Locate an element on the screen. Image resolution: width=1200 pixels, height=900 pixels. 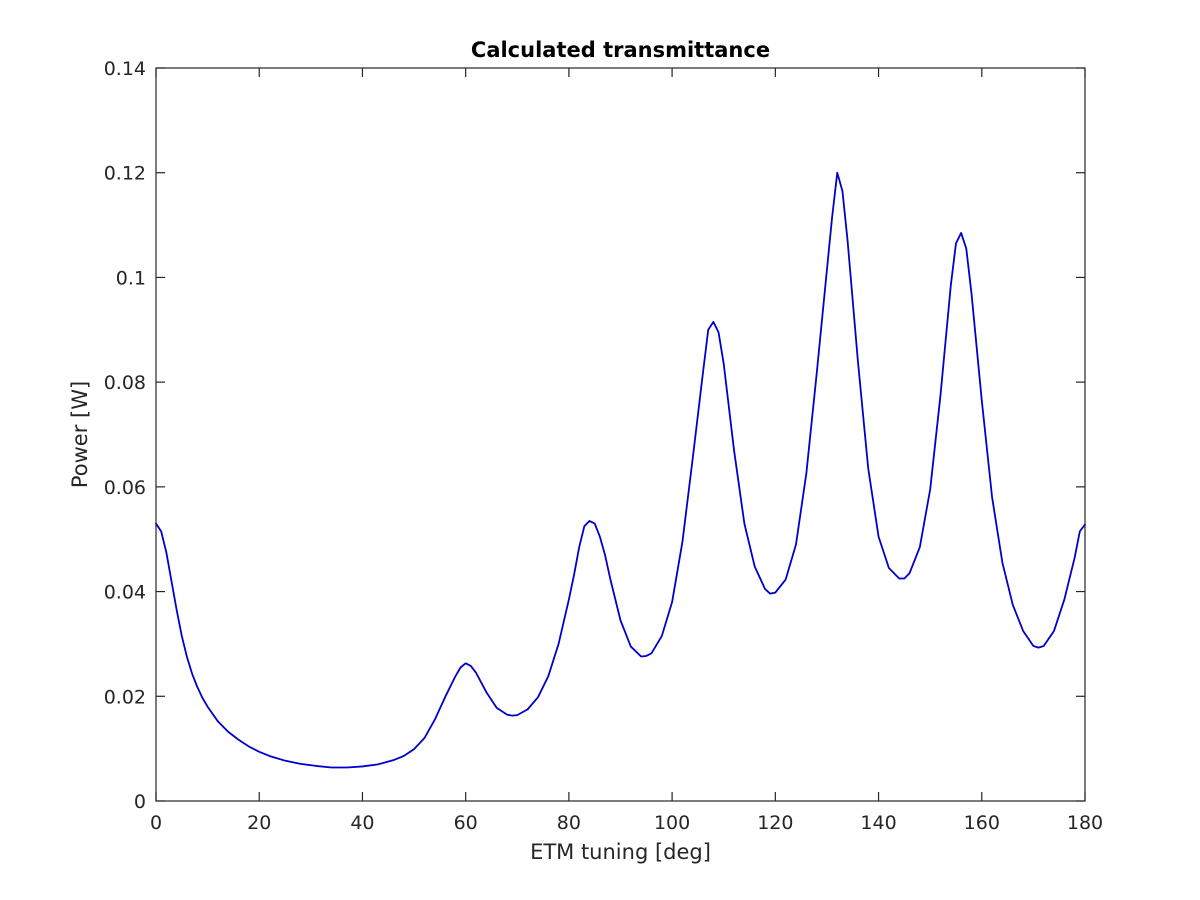
y-tick-label: 0.08 is located at coordinates (125, 383).